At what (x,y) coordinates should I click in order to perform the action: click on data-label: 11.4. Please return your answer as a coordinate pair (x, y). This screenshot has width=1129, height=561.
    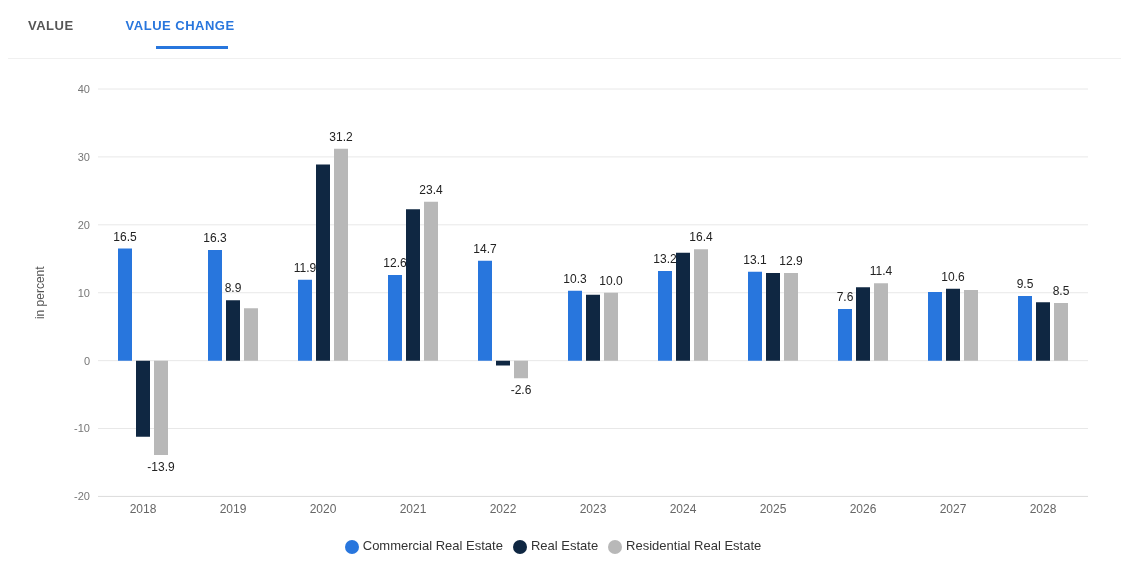
    Looking at the image, I should click on (881, 271).